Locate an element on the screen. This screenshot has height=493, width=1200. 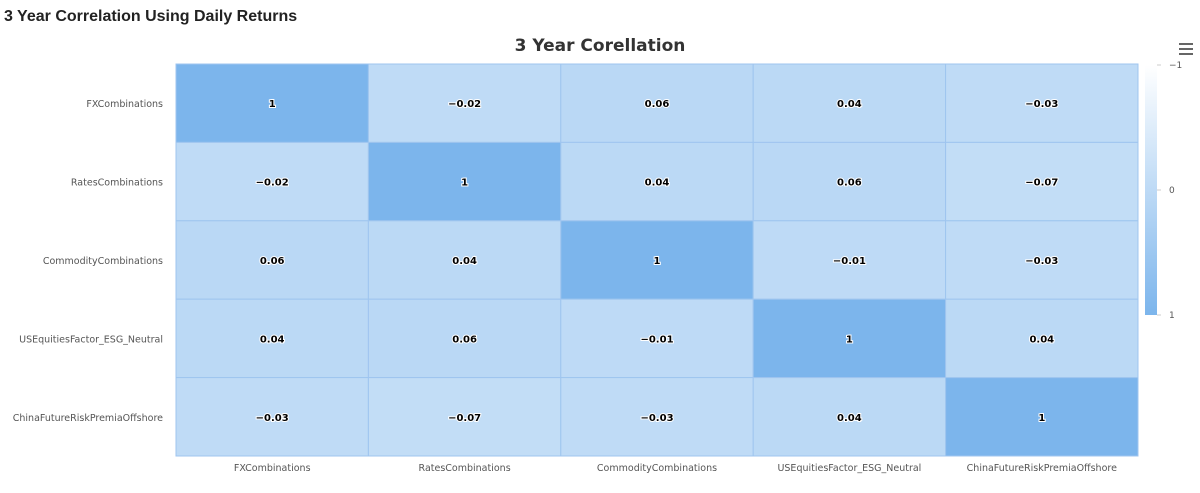
y-axis-label: CommodityCombinations is located at coordinates (103, 261).